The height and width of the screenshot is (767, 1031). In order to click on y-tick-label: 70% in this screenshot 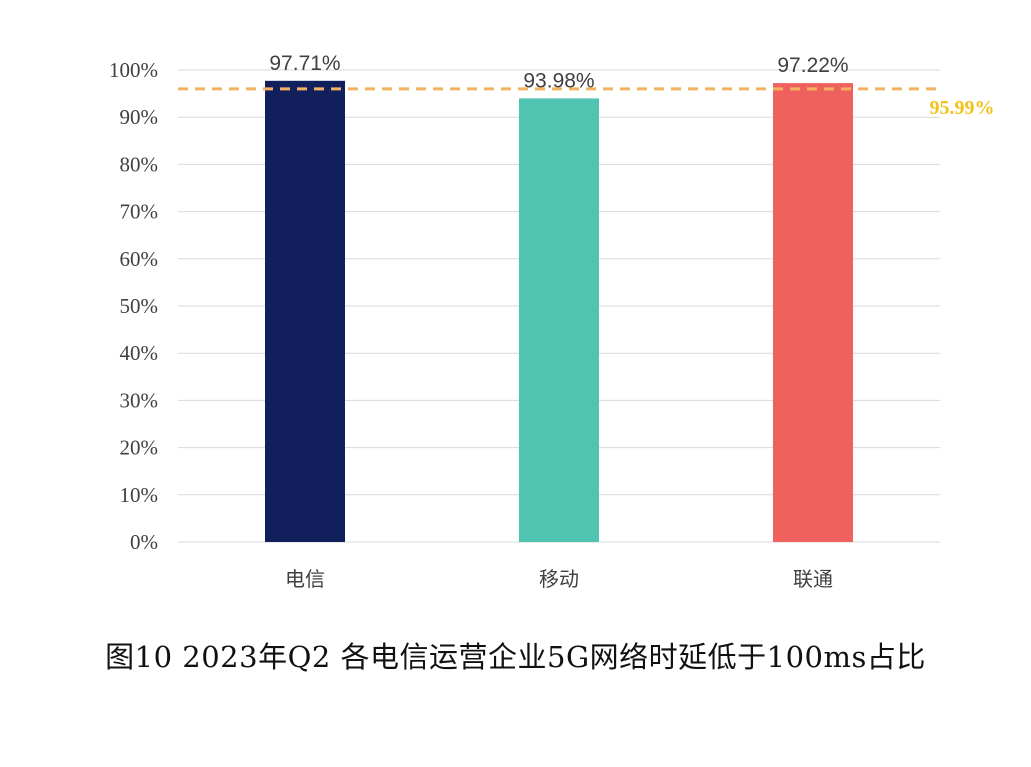, I will do `click(139, 212)`.